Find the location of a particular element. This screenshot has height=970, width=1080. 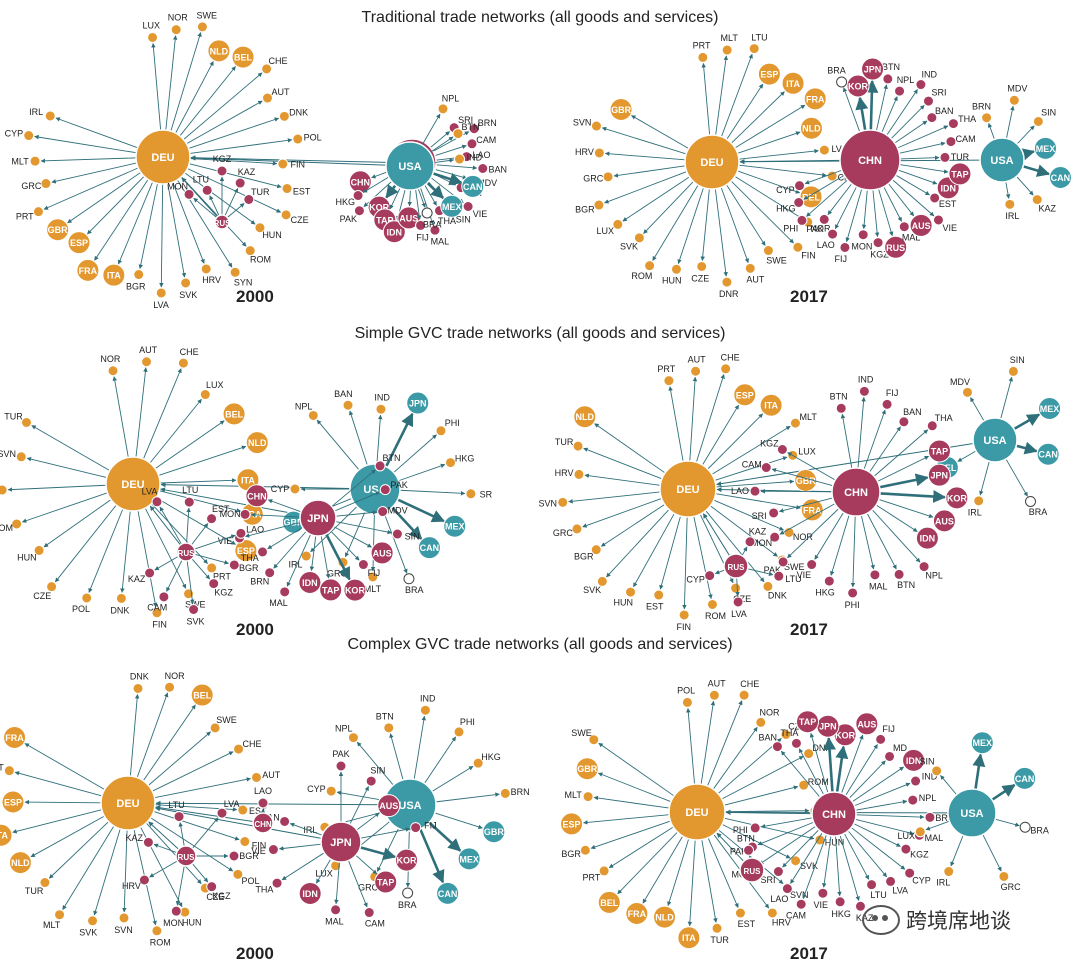

node-nld is located at coordinates (20, 863).